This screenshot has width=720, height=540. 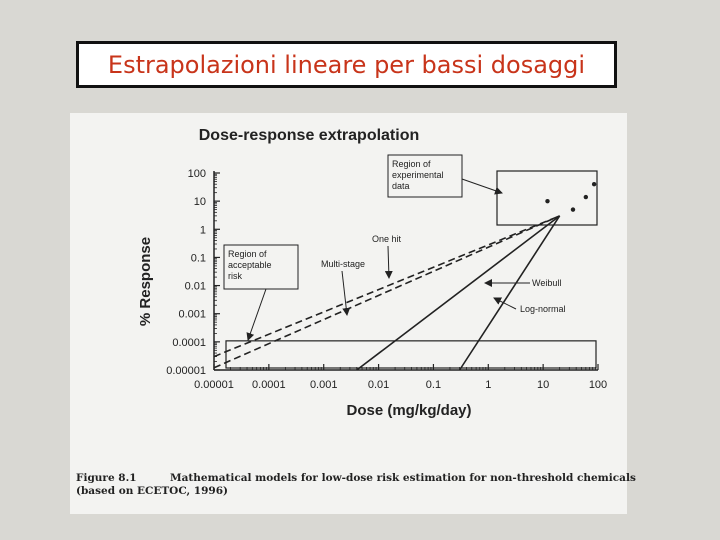 What do you see at coordinates (214, 385) in the screenshot?
I see `x-tick-label: 0.00001` at bounding box center [214, 385].